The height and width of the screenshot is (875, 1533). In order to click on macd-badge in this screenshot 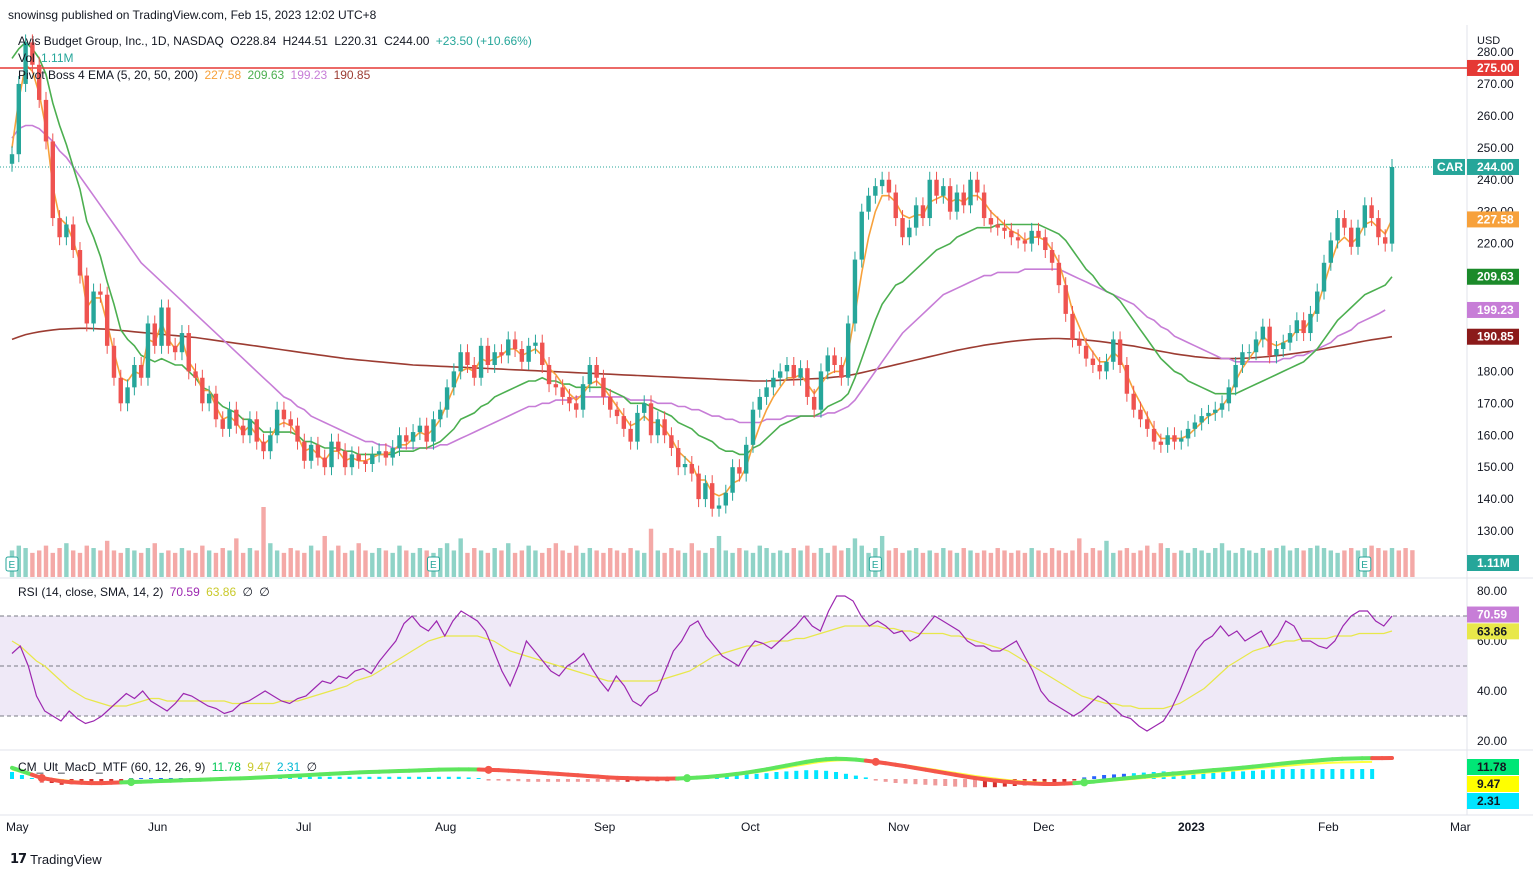, I will do `click(1493, 767)`.